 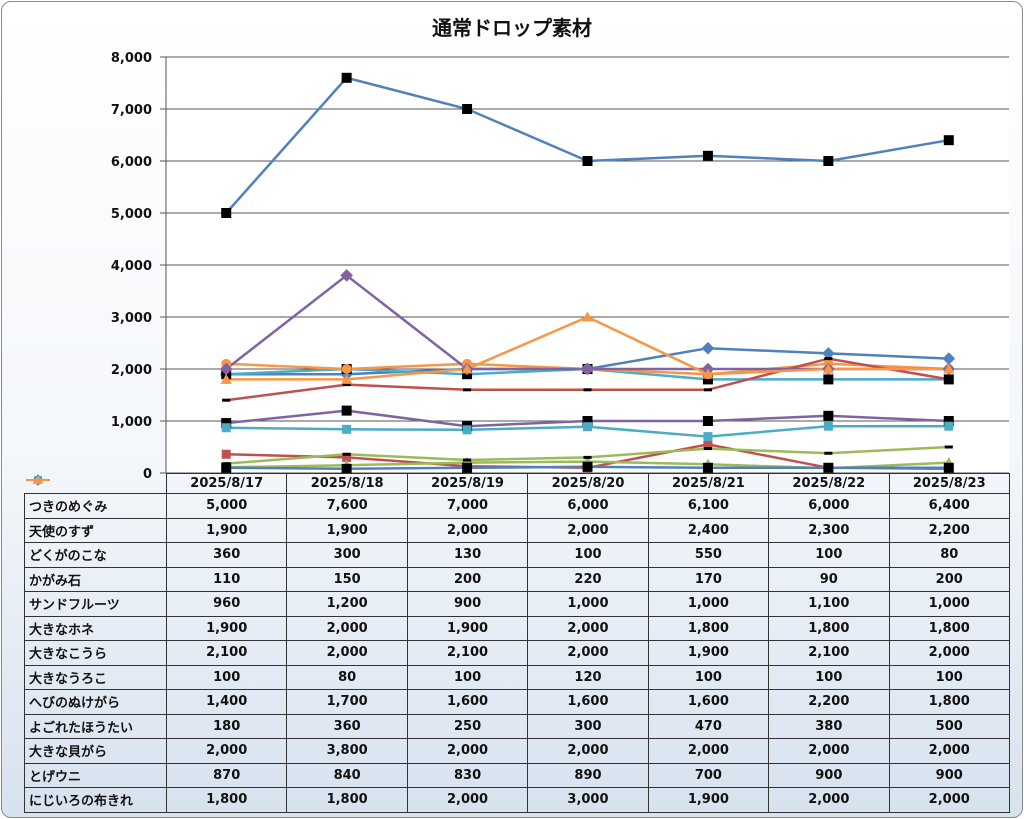 What do you see at coordinates (829, 530) in the screenshot?
I see `data-label: 2,300` at bounding box center [829, 530].